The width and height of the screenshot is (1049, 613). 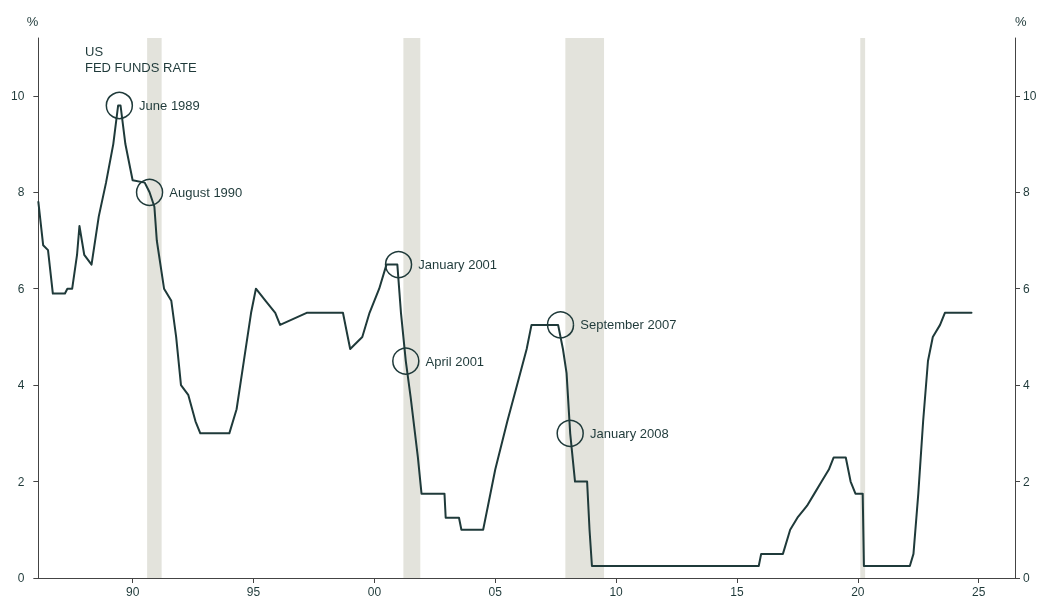 I want to click on annotation: April 2001, so click(x=455, y=361).